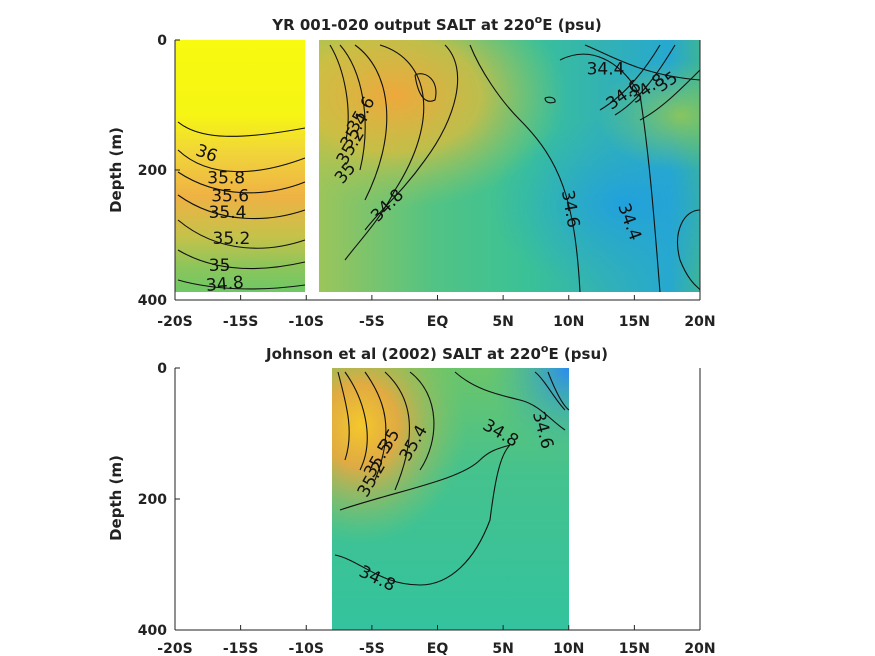 The image size is (875, 656). Describe the element at coordinates (116, 170) in the screenshot. I see `panel-1-y-axis-label: Depth (m)` at that location.